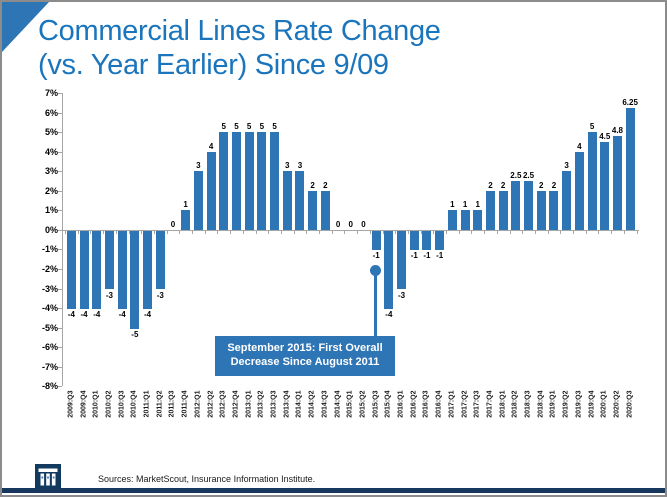  I want to click on x-axis-label: 2019:Q1, so click(553, 404).